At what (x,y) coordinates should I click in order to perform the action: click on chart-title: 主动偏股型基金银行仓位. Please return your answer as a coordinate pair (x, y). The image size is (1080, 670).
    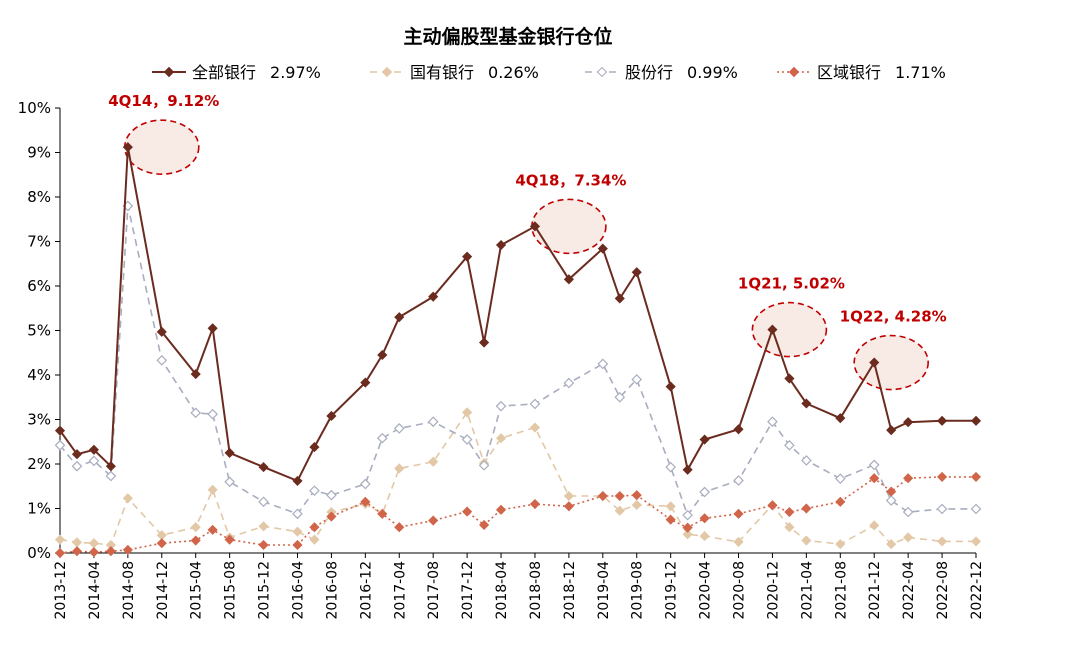
    Looking at the image, I should click on (507, 36).